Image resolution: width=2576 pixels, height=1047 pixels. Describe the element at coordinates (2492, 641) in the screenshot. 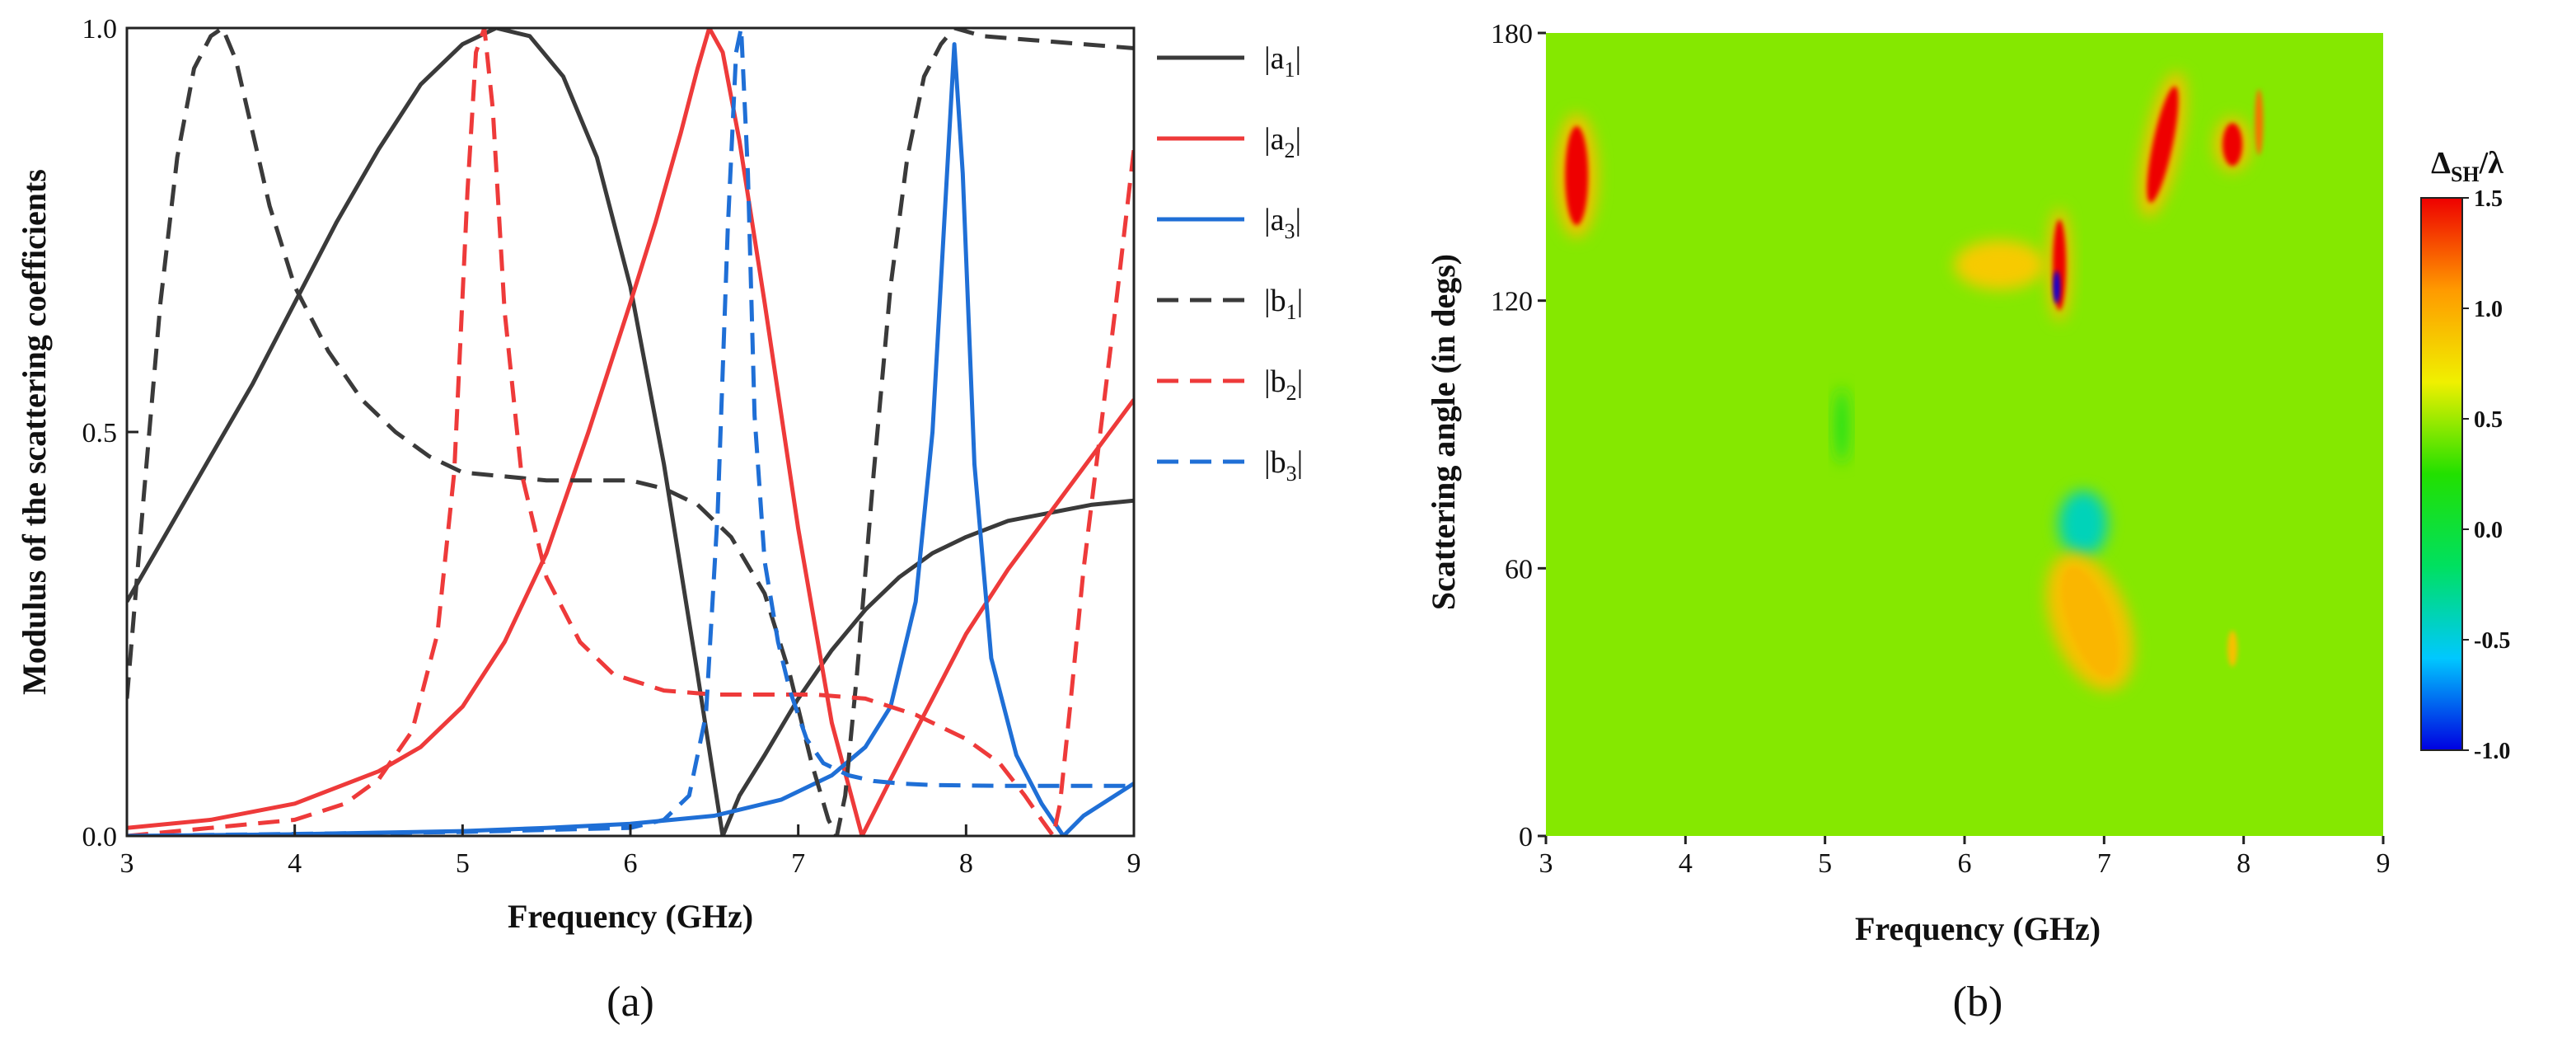

I see `colorbar-tick-label: -0.5` at that location.